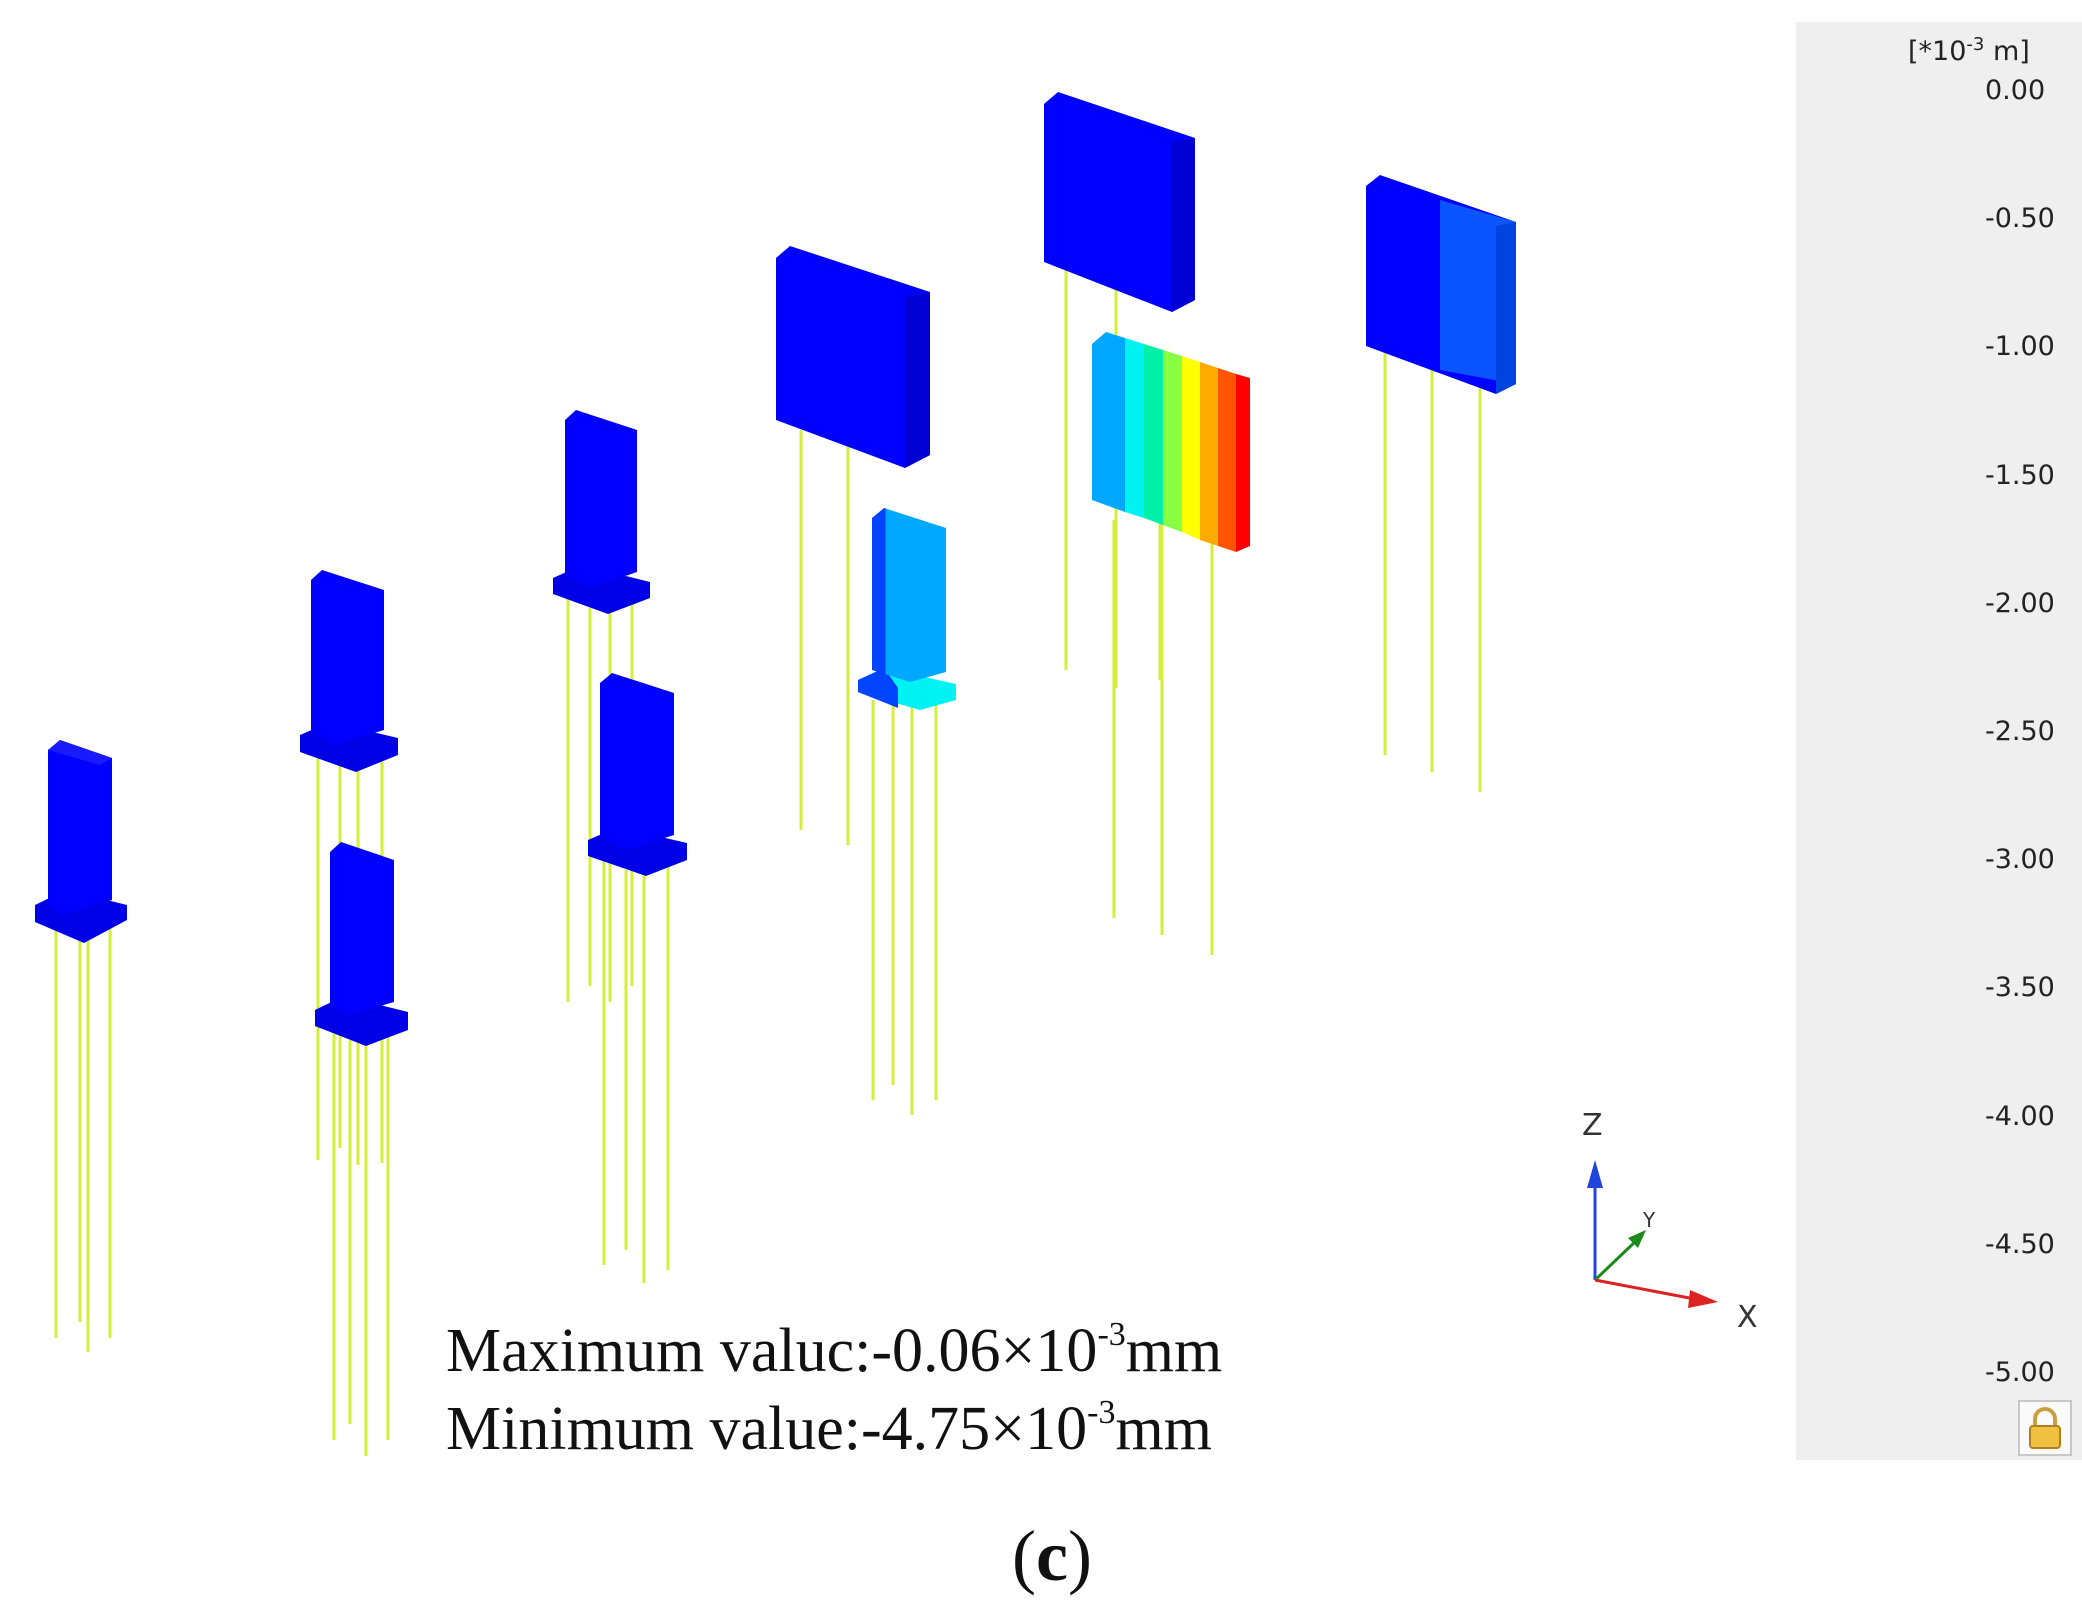 The width and height of the screenshot is (2082, 1623). I want to click on legend-tick-label: -2.00, so click(2020, 603).